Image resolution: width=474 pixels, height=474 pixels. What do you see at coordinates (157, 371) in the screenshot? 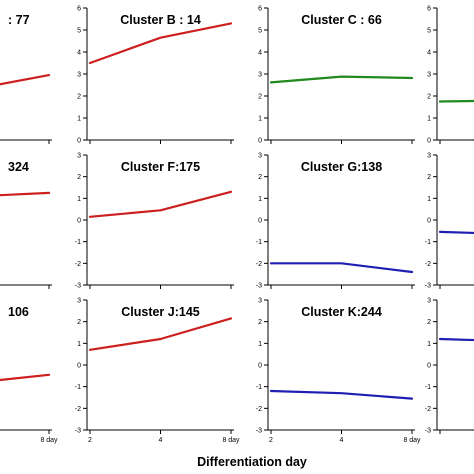
I see `chart-panel: -3 -2 -1 0 1 2 3 2 4 8 day Cluster J:145` at bounding box center [157, 371].